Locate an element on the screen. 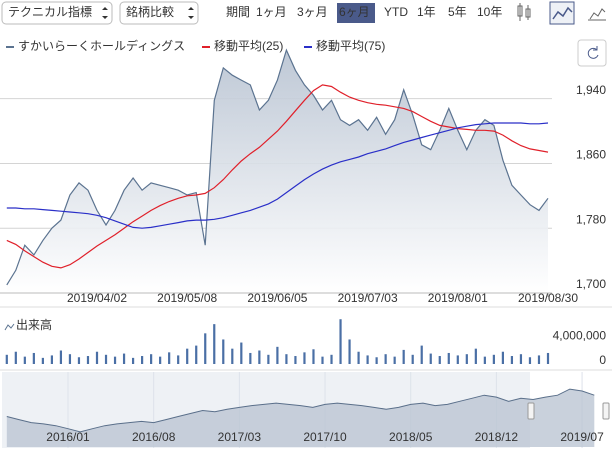 The height and width of the screenshot is (451, 612). y-tick-label: 1,940 is located at coordinates (591, 90).